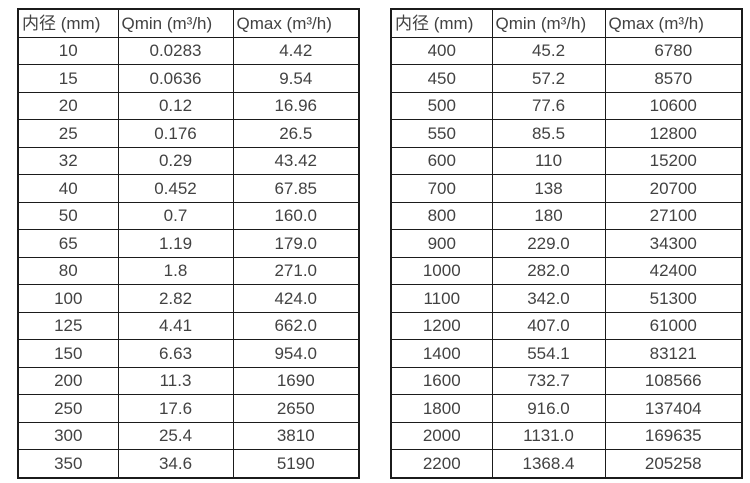  What do you see at coordinates (673, 380) in the screenshot?
I see `table-cell: 108566` at bounding box center [673, 380].